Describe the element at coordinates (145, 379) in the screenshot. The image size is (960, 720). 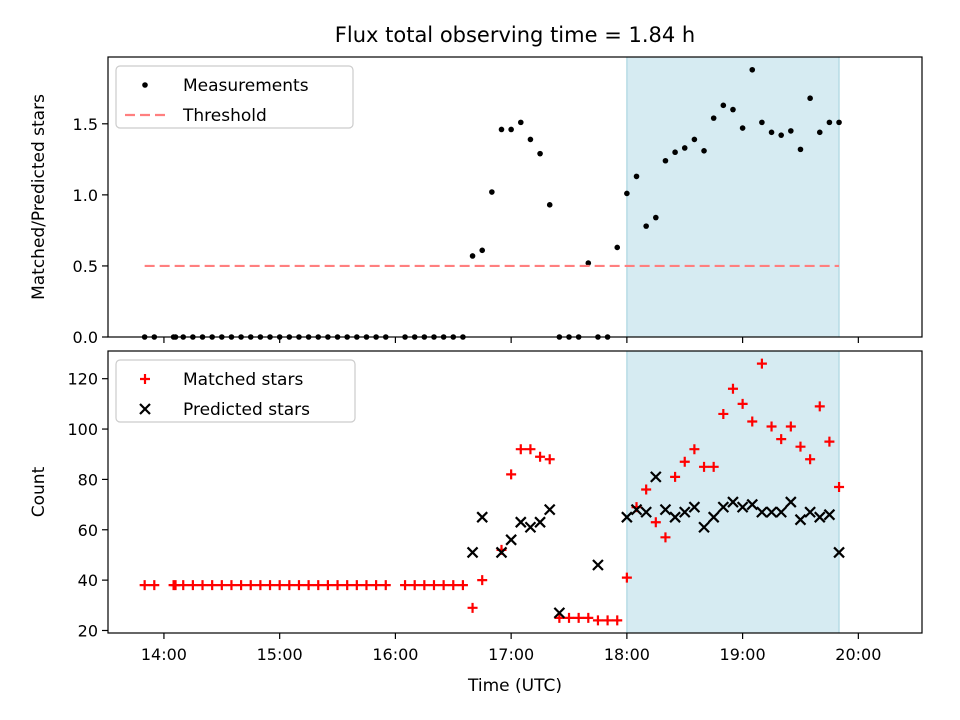
I see `legend-plus-marker` at that location.